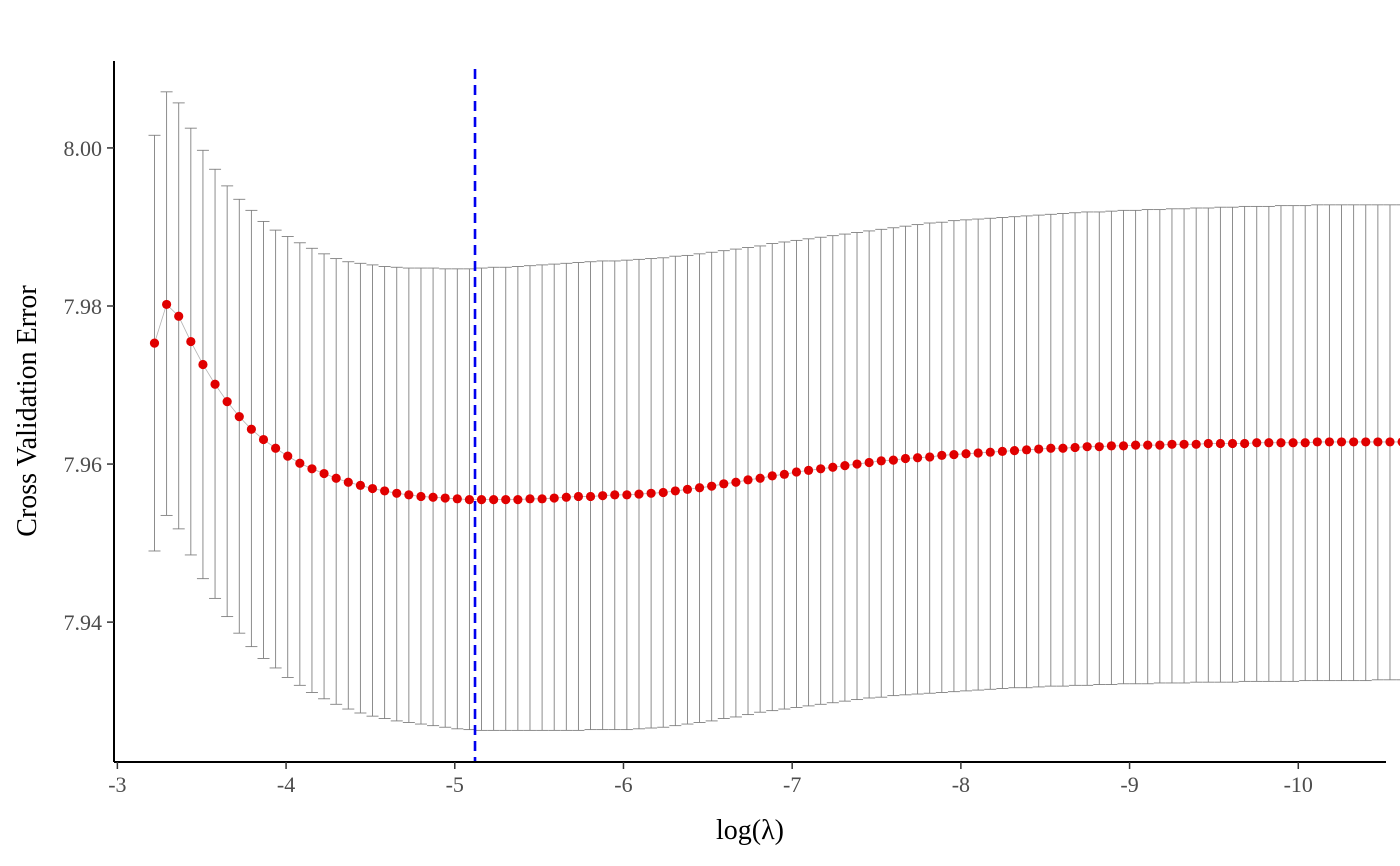 The image size is (1400, 866). What do you see at coordinates (710, 779) in the screenshot?
I see `x-ticks: -3 -4 -5 -6 -7 -8 -9 -10` at bounding box center [710, 779].